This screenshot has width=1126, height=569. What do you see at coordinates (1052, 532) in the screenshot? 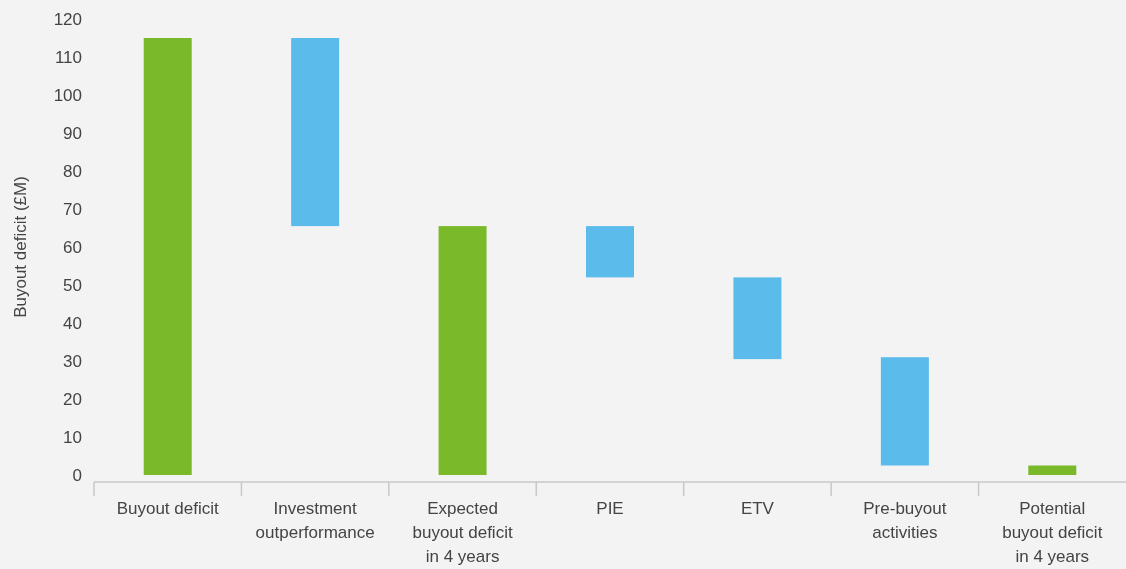
I see `x-tick-label: Potential buyout deficit in 4 years` at bounding box center [1052, 532].